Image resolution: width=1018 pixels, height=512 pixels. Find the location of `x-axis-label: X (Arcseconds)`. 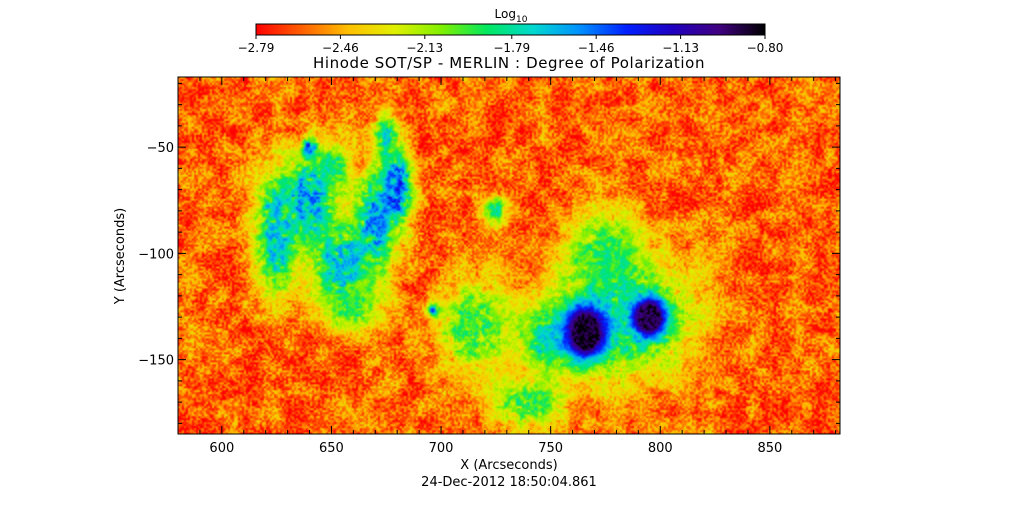

x-axis-label: X (Arcseconds) is located at coordinates (508, 465).